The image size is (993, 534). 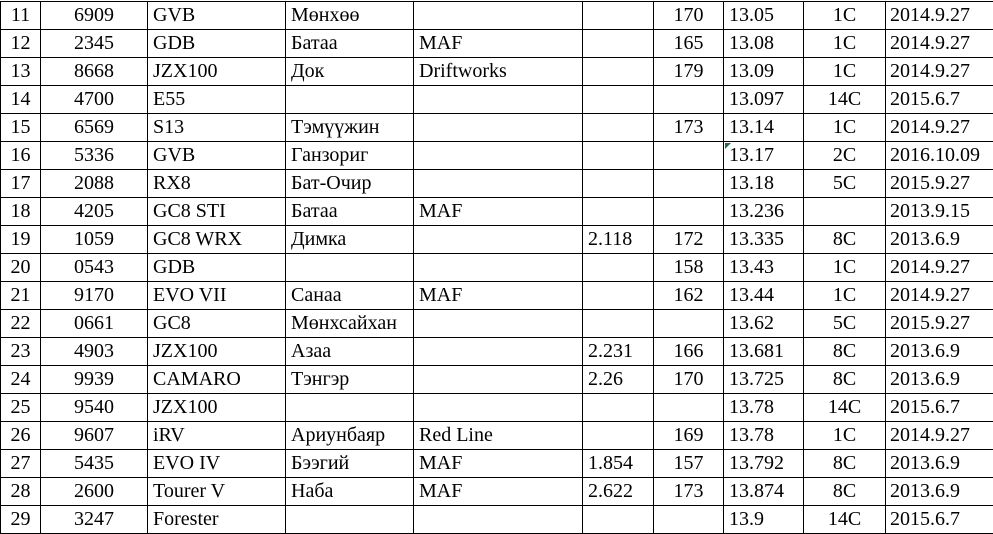 I want to click on cell-team: Red Line, so click(x=497, y=435).